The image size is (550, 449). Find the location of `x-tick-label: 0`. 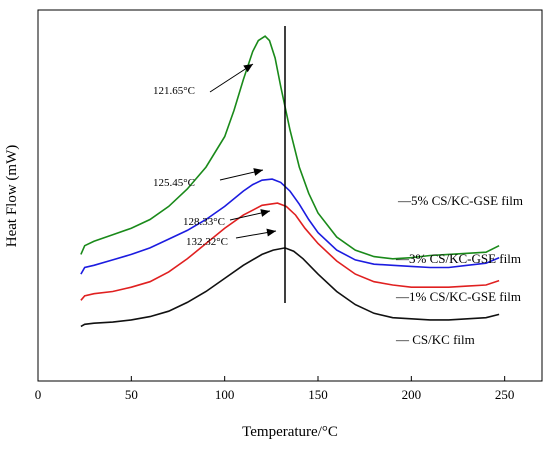

x-tick-label: 0 is located at coordinates (38, 394).